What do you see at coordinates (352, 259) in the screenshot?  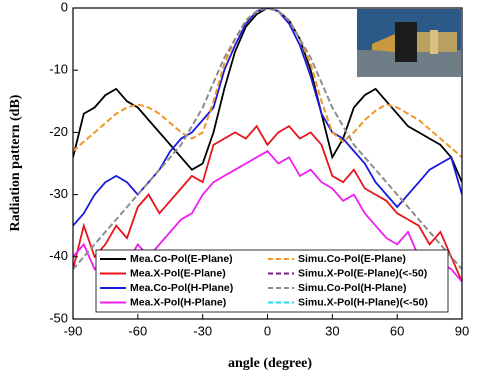 I see `legend-label: Simu.Co-Pol(E-Plane)` at bounding box center [352, 259].